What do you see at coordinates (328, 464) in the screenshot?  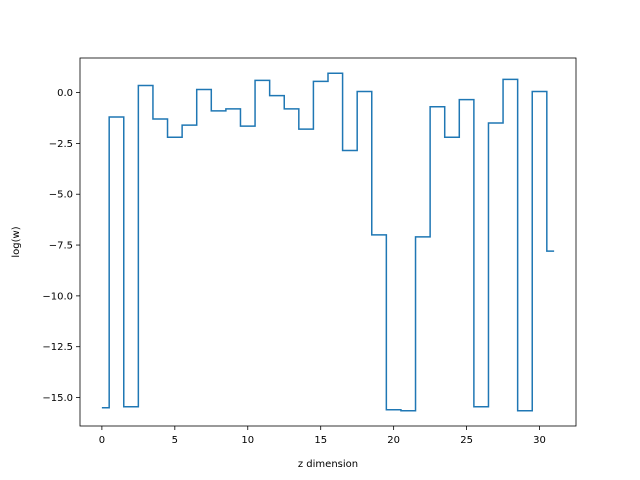 I see `x-axis-label: z dimension` at bounding box center [328, 464].